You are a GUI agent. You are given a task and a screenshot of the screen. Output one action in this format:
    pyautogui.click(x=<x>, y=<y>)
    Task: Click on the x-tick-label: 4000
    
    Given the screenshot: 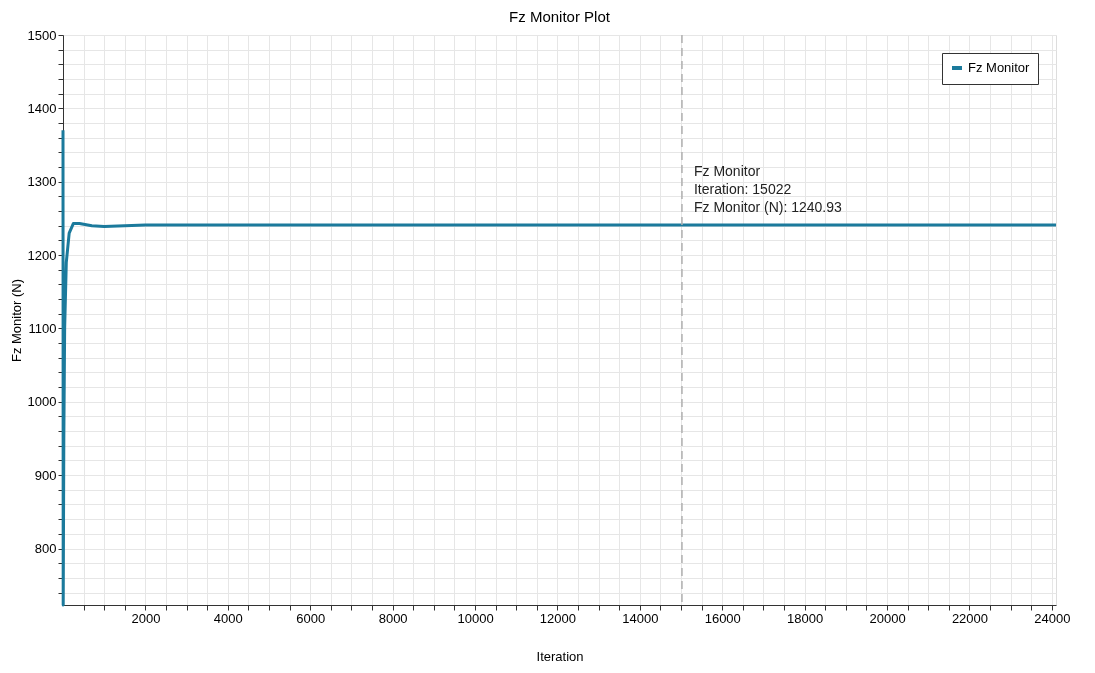 What is the action you would take?
    pyautogui.click(x=228, y=618)
    